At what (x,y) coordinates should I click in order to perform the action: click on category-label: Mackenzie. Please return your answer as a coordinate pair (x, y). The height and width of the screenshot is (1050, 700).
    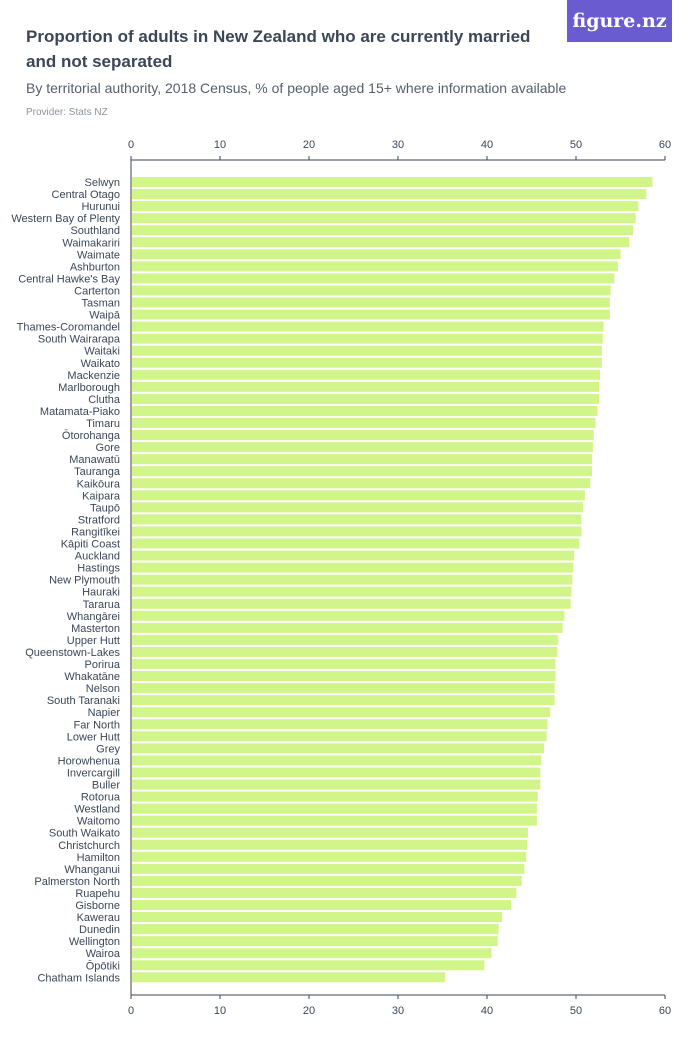
    Looking at the image, I should click on (93, 376).